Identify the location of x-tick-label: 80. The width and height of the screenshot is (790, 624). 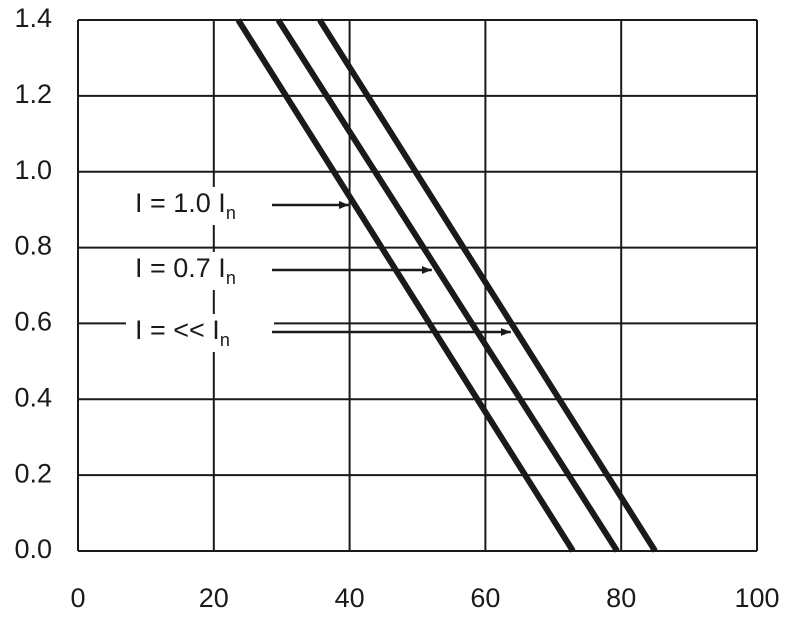
(621, 598).